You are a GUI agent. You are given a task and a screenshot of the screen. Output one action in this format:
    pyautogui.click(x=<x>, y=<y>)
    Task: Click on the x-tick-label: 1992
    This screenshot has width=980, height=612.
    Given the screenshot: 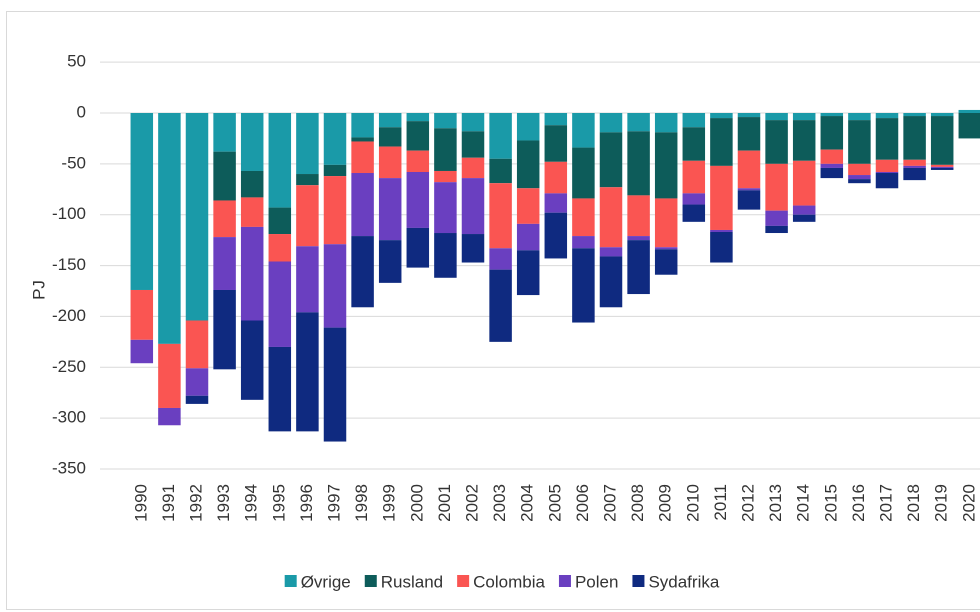 What is the action you would take?
    pyautogui.click(x=195, y=503)
    